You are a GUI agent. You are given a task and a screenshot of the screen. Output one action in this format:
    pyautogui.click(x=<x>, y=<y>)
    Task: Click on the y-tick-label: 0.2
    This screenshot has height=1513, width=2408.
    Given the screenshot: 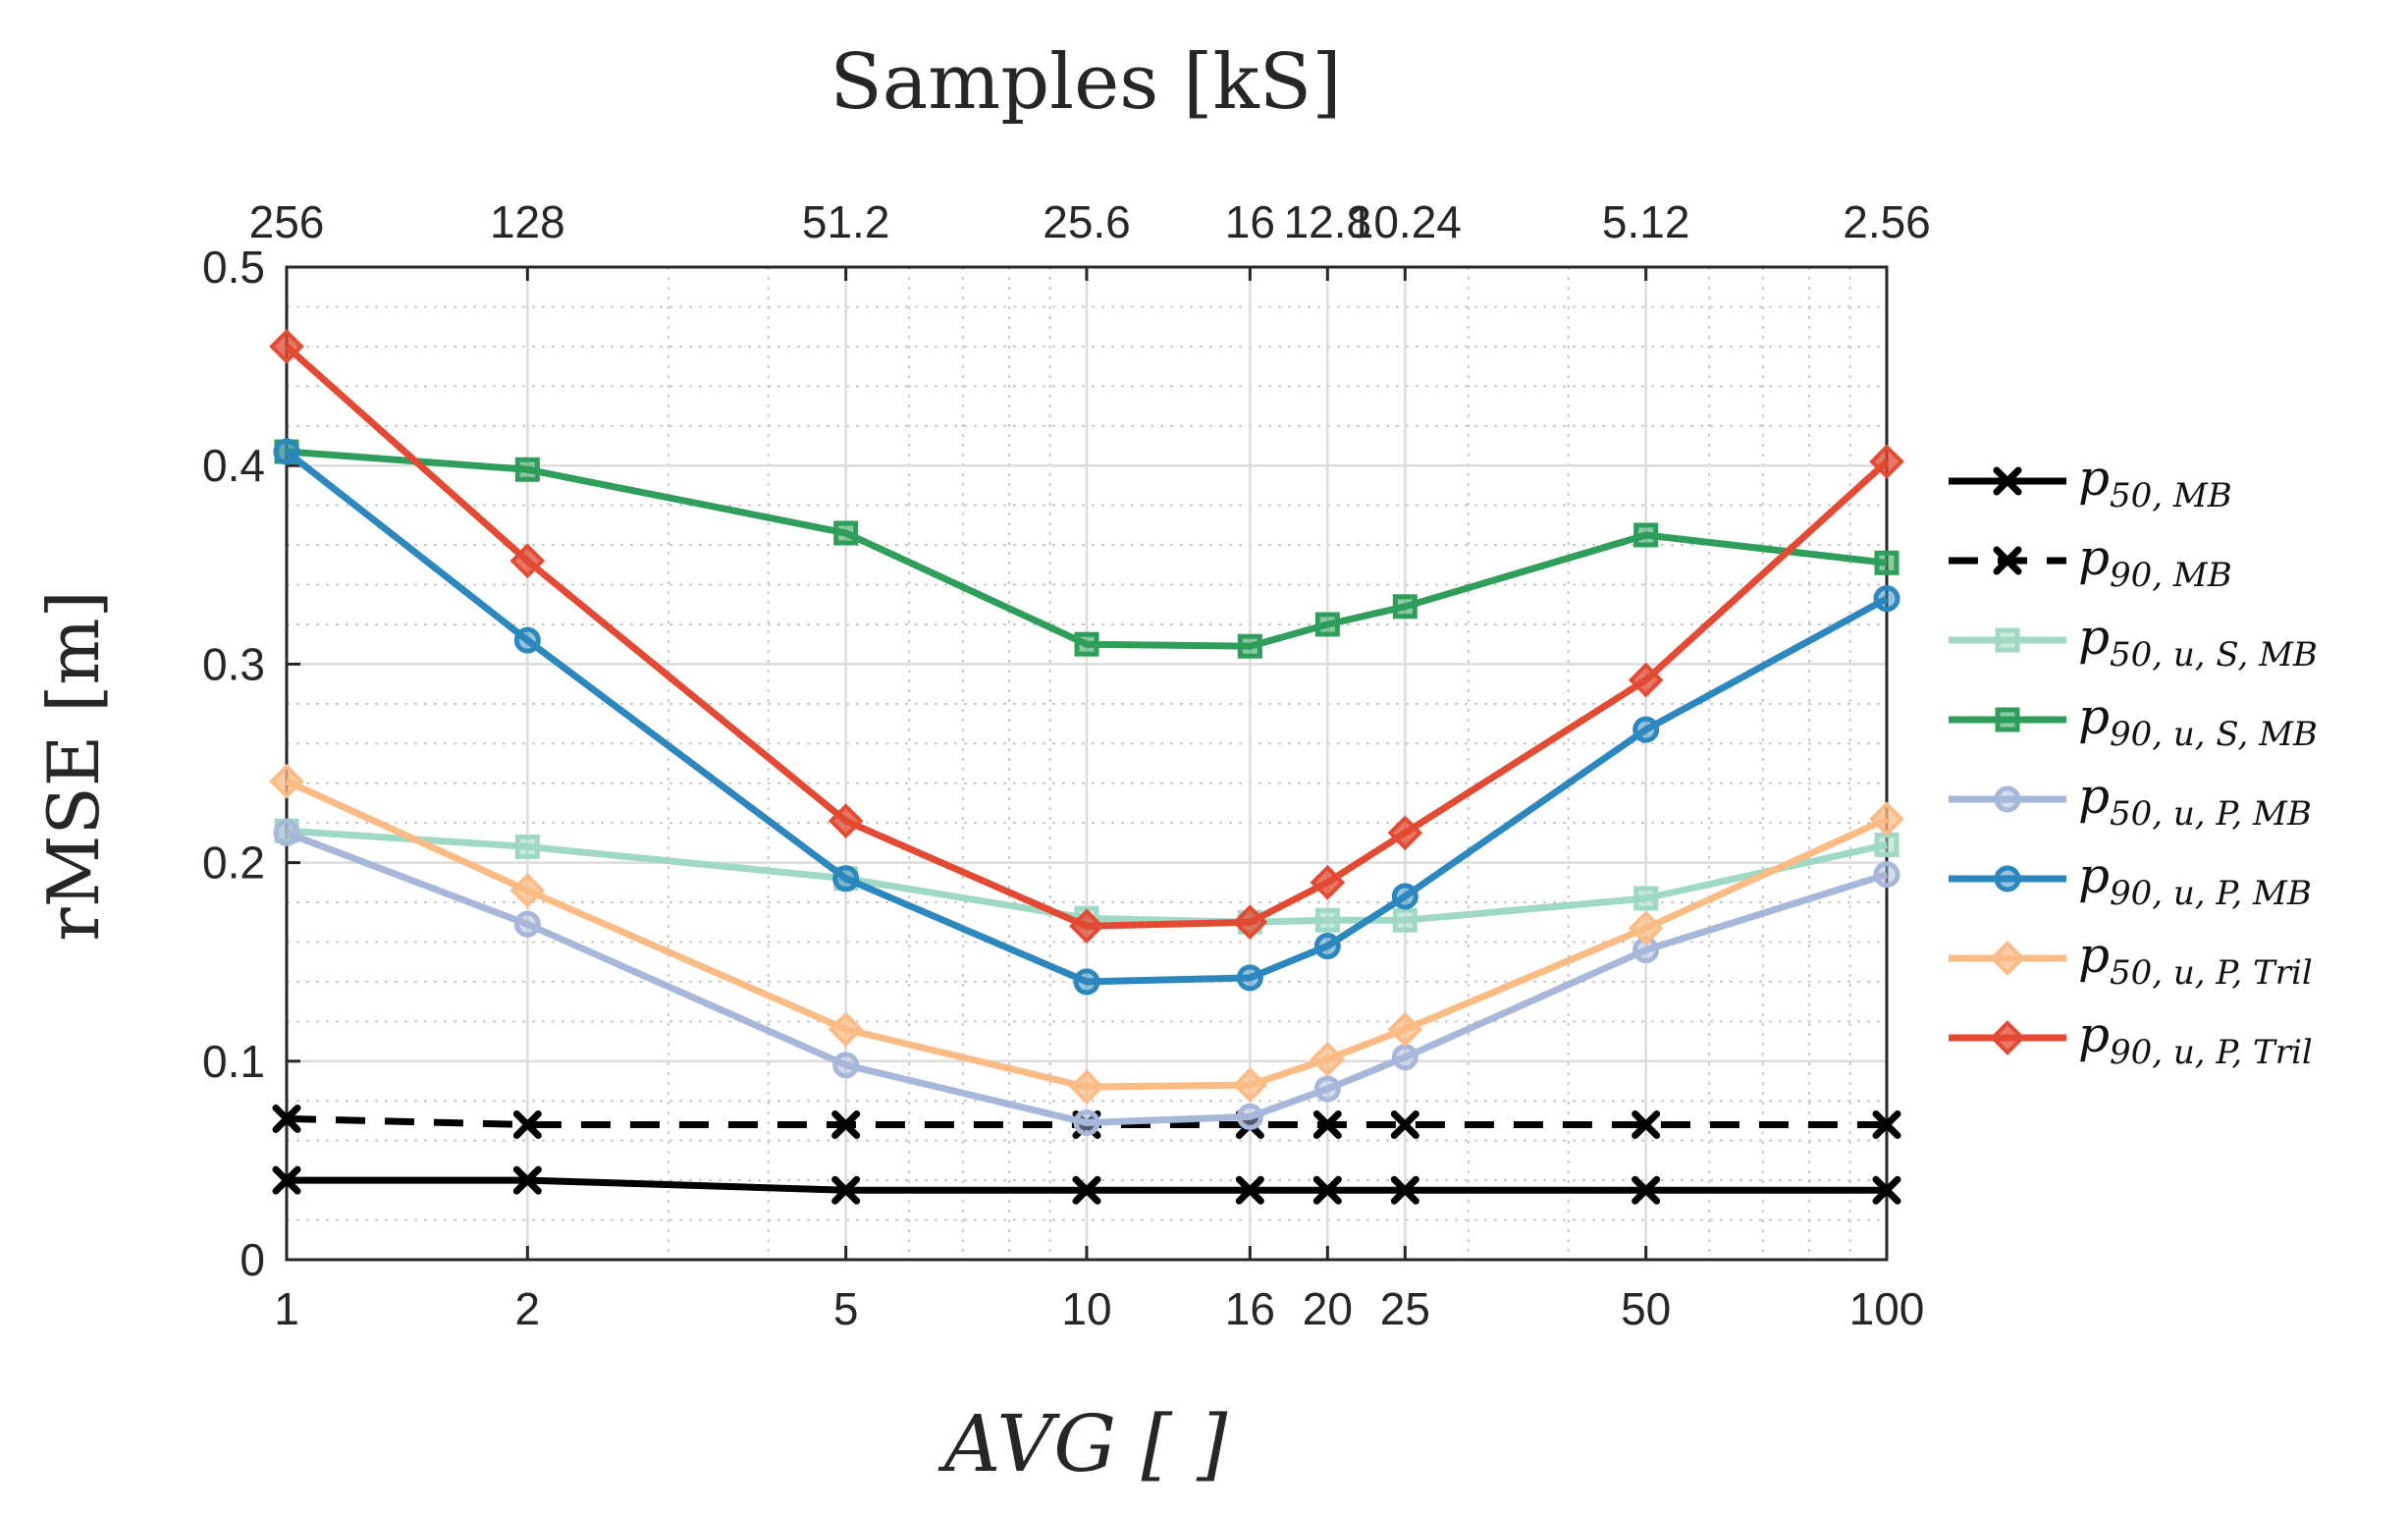 What is the action you would take?
    pyautogui.click(x=233, y=863)
    